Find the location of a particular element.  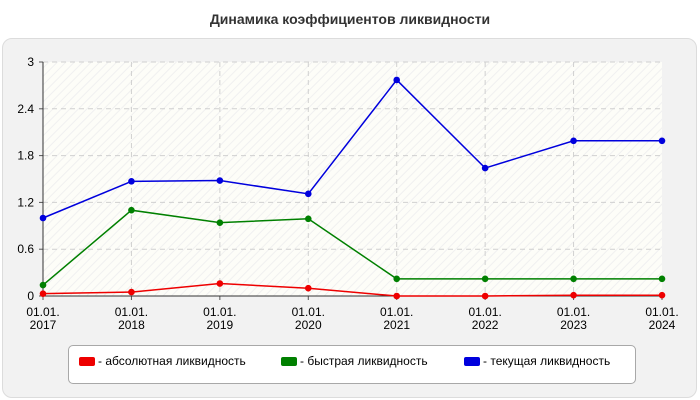

x-tick-label: 01.01. 2021 is located at coordinates (396, 318).